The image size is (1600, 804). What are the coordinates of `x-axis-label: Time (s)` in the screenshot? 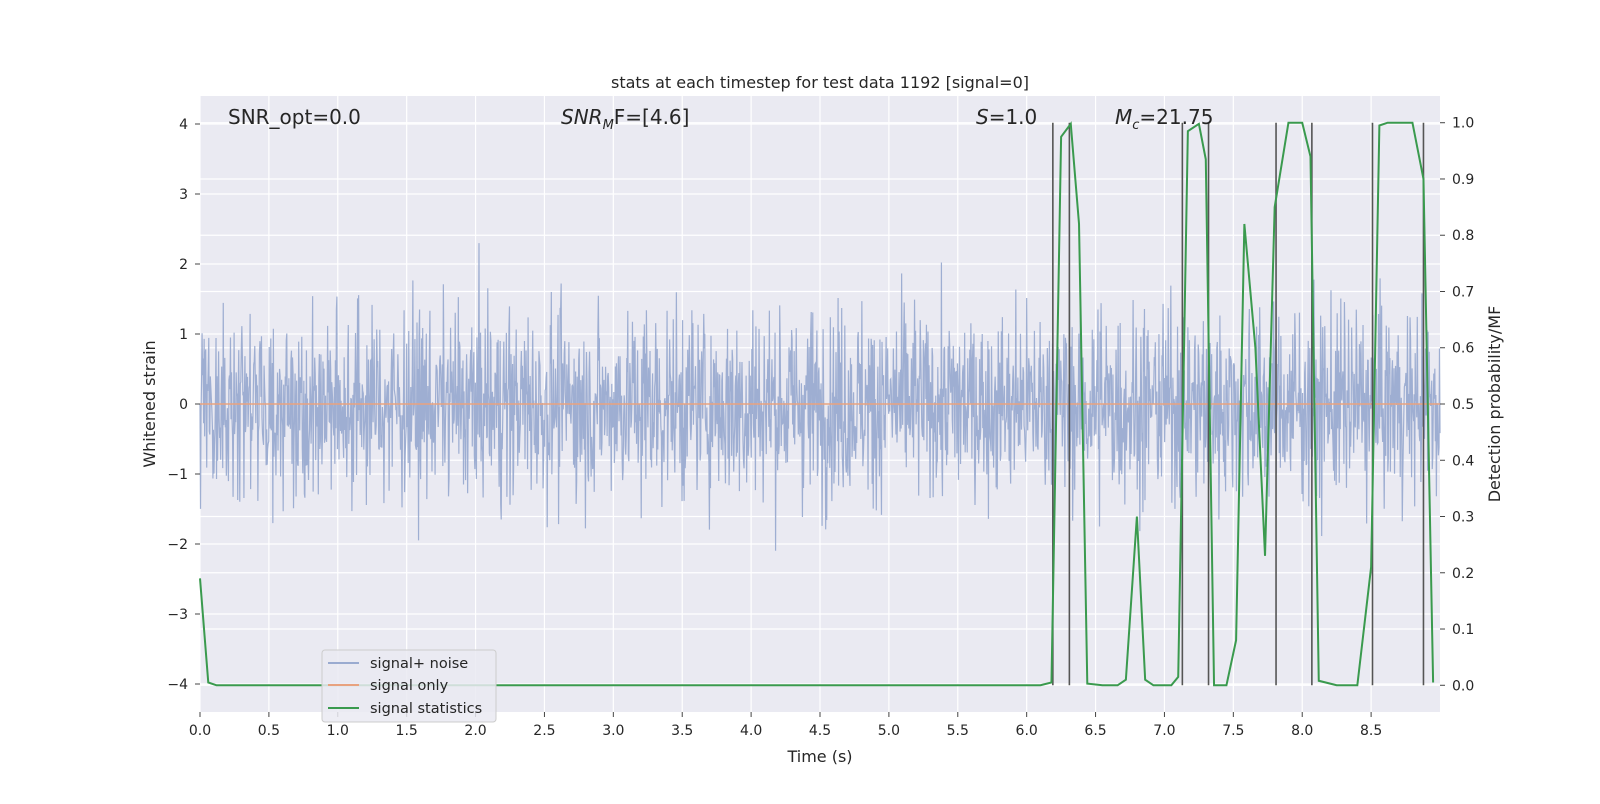 It's located at (819, 756).